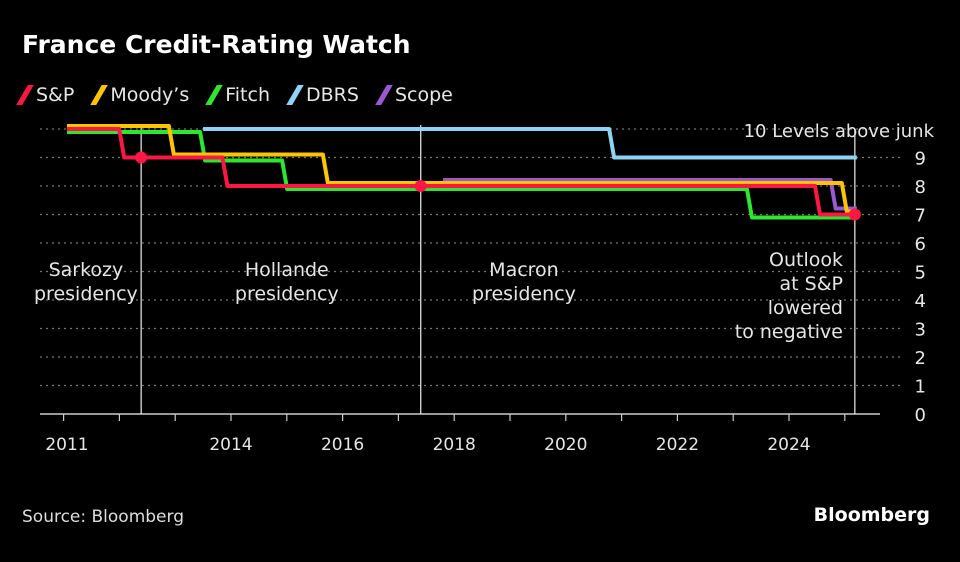 This screenshot has width=960, height=562. Describe the element at coordinates (920, 187) in the screenshot. I see `y-tick-label: 8` at that location.